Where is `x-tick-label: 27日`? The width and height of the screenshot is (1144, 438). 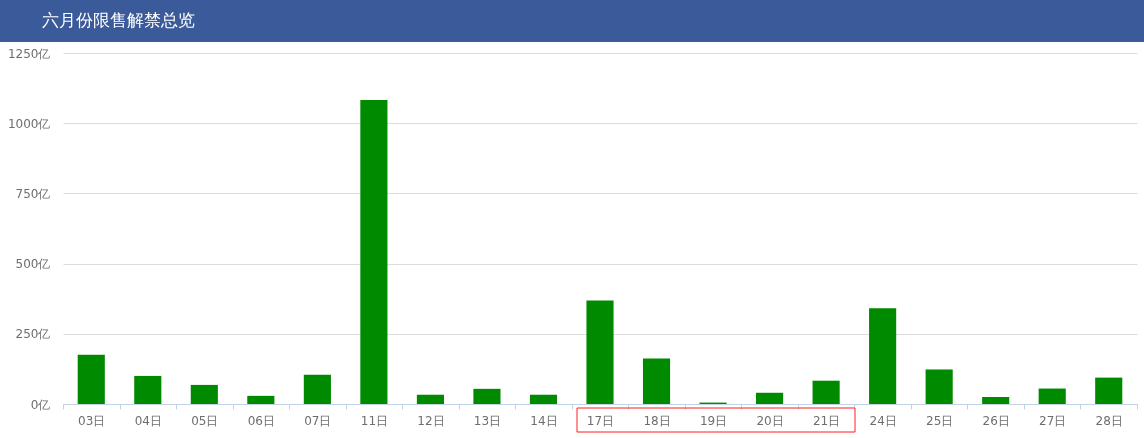
x-tick-label: 27日 is located at coordinates (1053, 420).